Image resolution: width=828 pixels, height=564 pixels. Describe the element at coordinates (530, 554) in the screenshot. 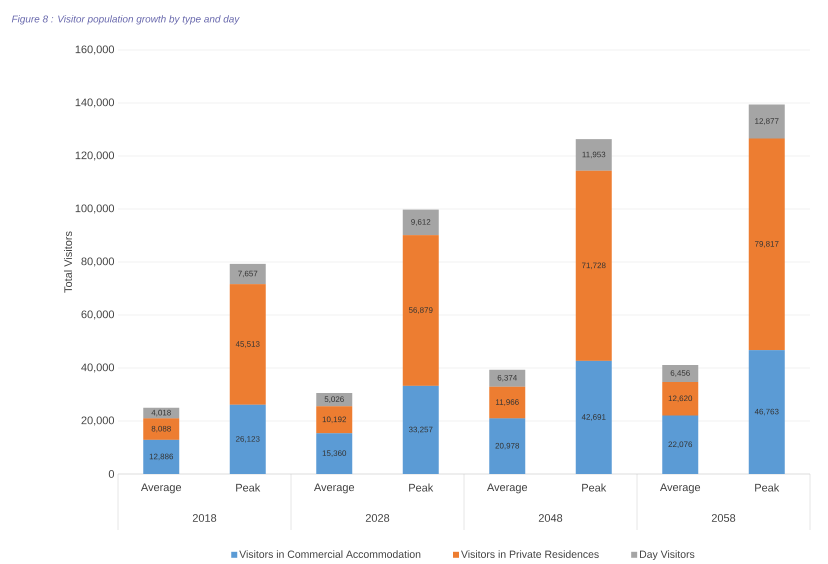

I see `legend-label: Visitors in Private Residences` at that location.